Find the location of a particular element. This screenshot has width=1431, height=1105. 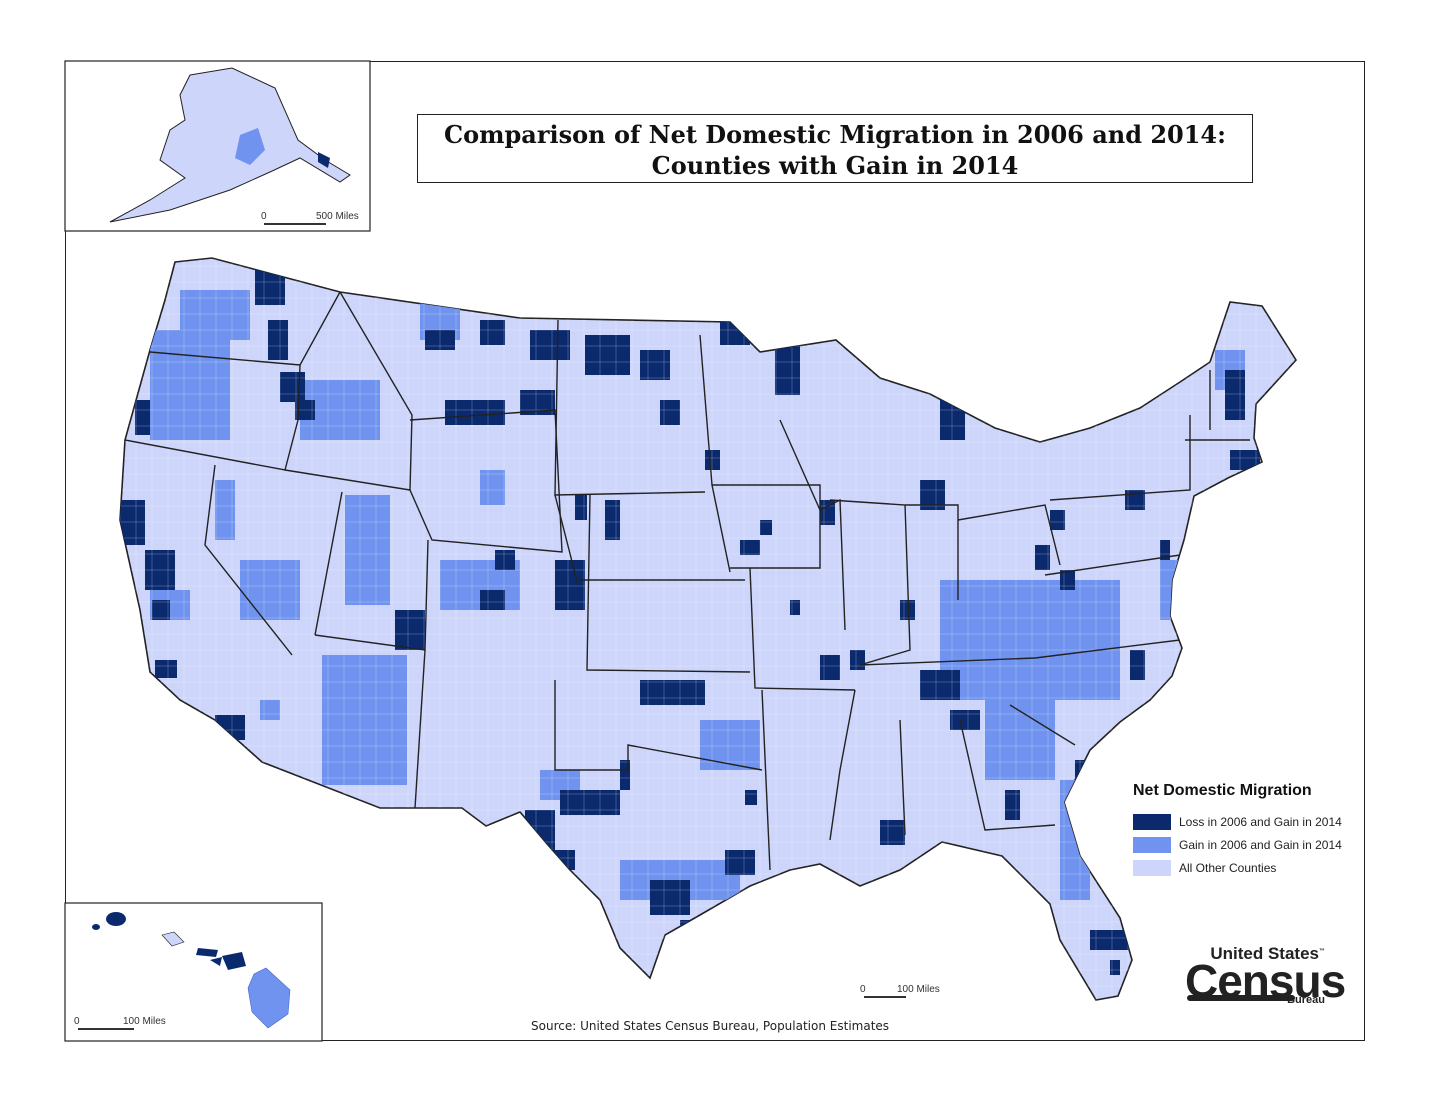

hawaii-scale-start: 0 is located at coordinates (77, 1021).